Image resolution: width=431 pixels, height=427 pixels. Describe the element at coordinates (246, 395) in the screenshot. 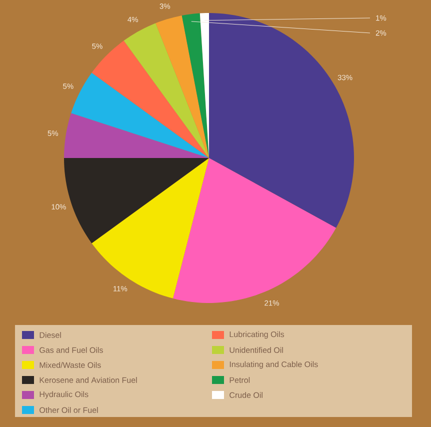

I see `legend-label: Crude Oil` at that location.